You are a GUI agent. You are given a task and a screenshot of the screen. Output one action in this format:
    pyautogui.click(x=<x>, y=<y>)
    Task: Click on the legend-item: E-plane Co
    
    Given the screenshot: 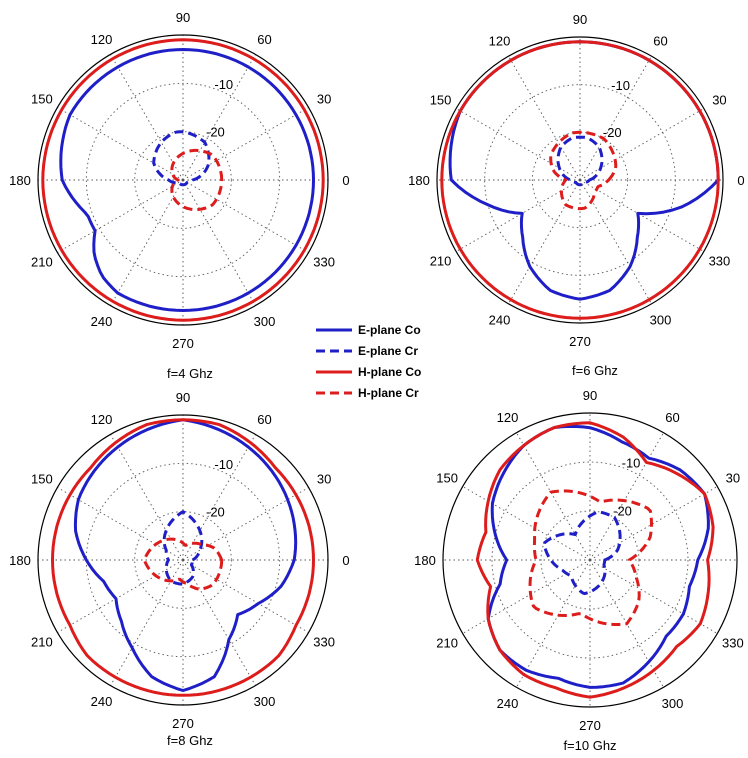 What is the action you would take?
    pyautogui.click(x=368, y=330)
    